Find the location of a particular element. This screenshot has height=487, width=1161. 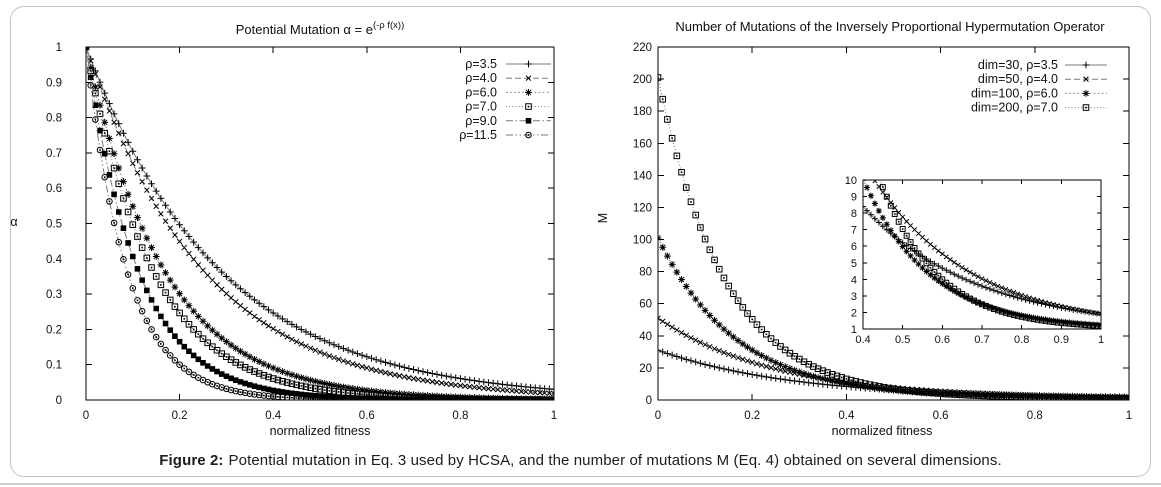

y-tick-label: 0.6 is located at coordinates (54, 189).